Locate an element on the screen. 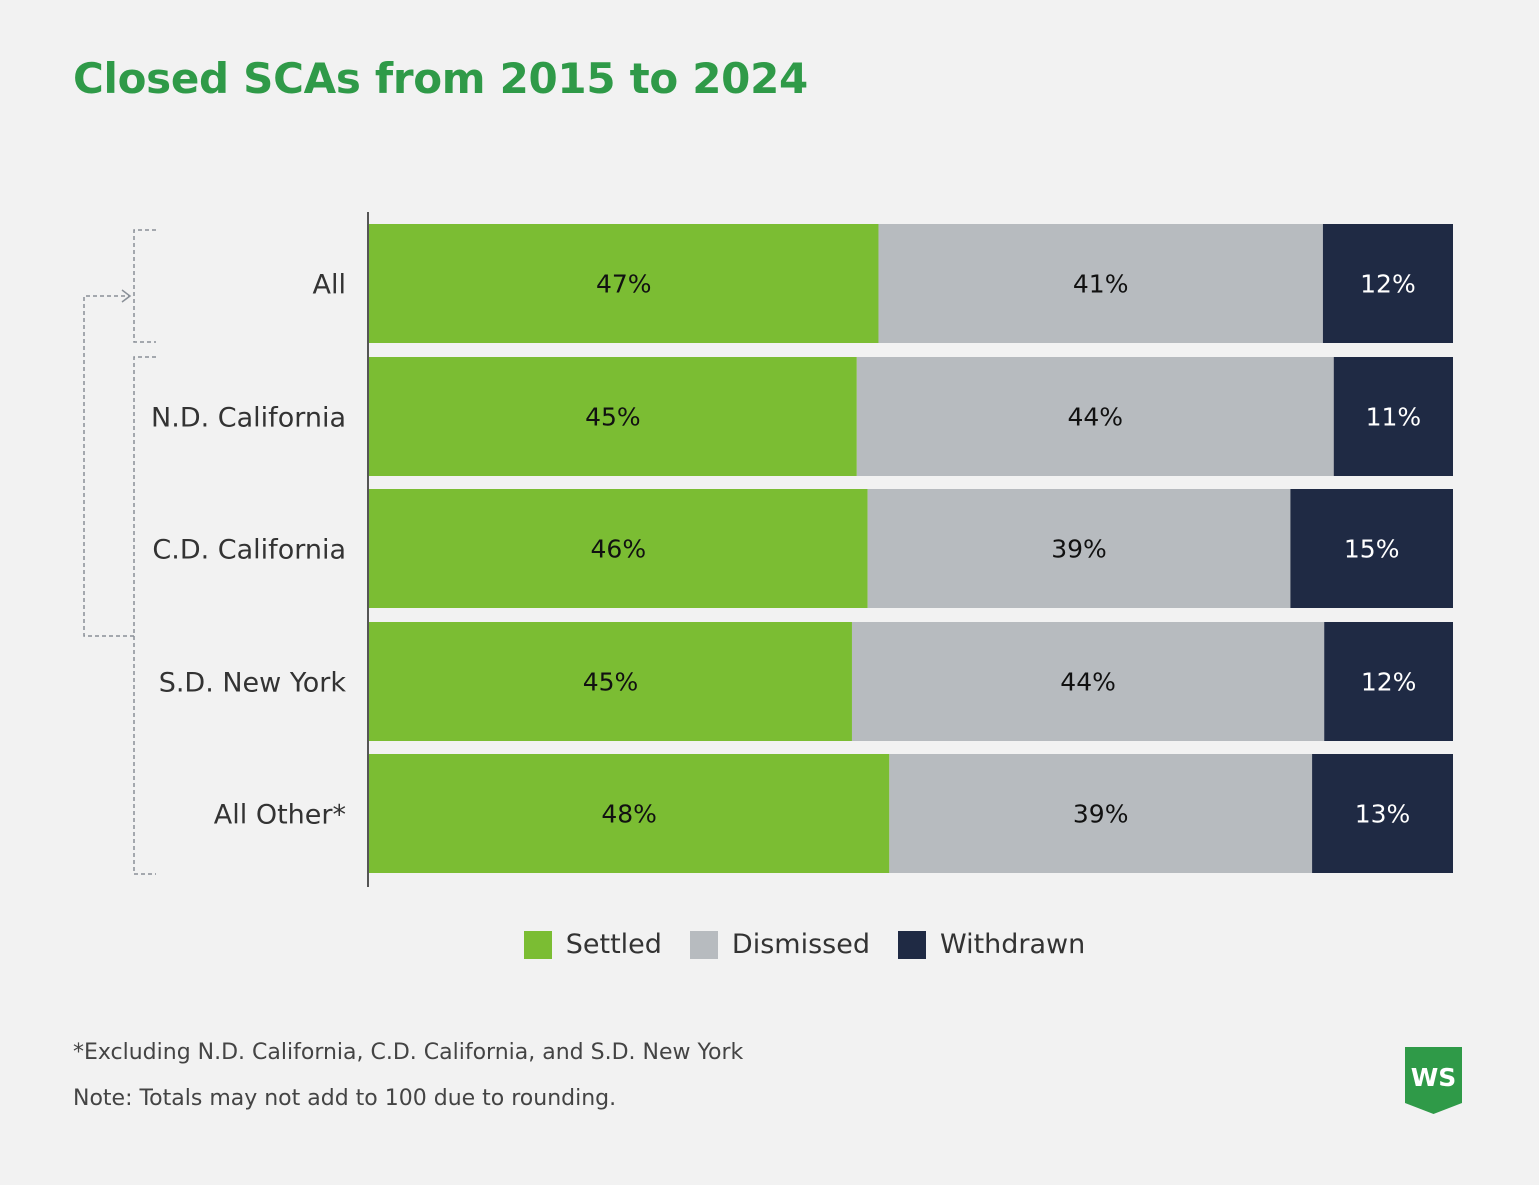  comparison-bracket is located at coordinates (119, 552).